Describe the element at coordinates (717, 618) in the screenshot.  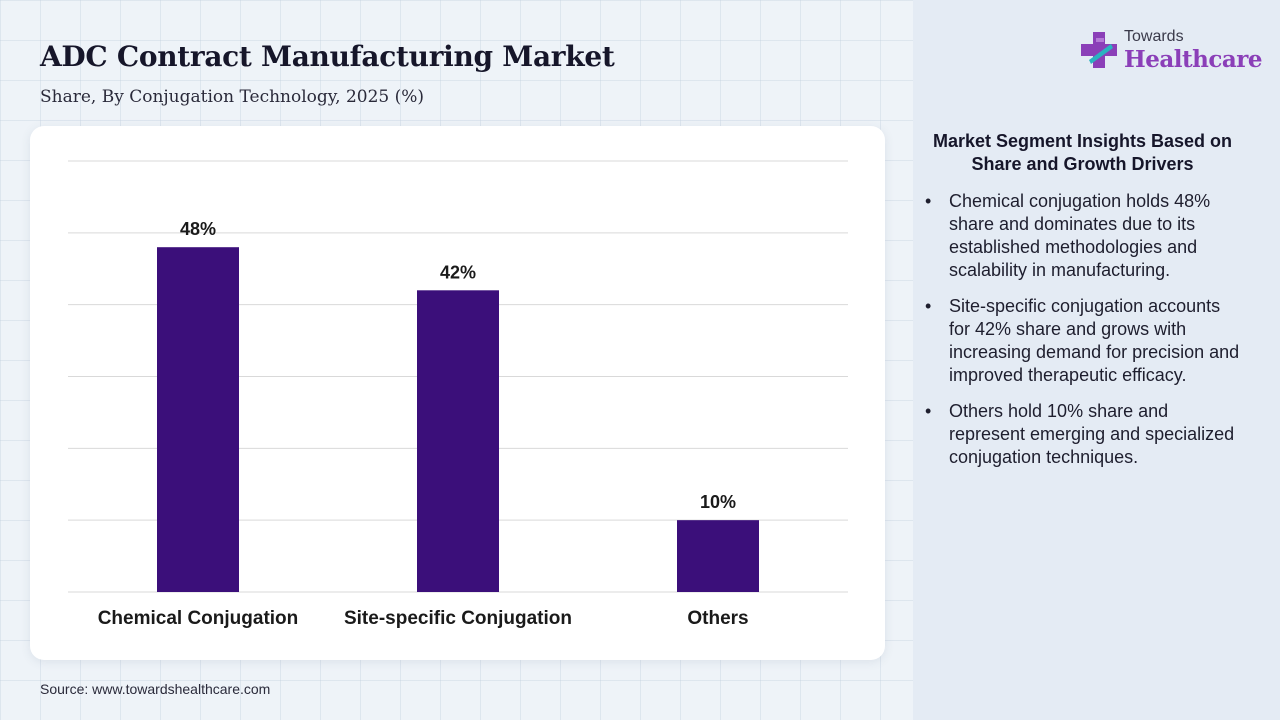
I see `x-tick-label: Others` at that location.